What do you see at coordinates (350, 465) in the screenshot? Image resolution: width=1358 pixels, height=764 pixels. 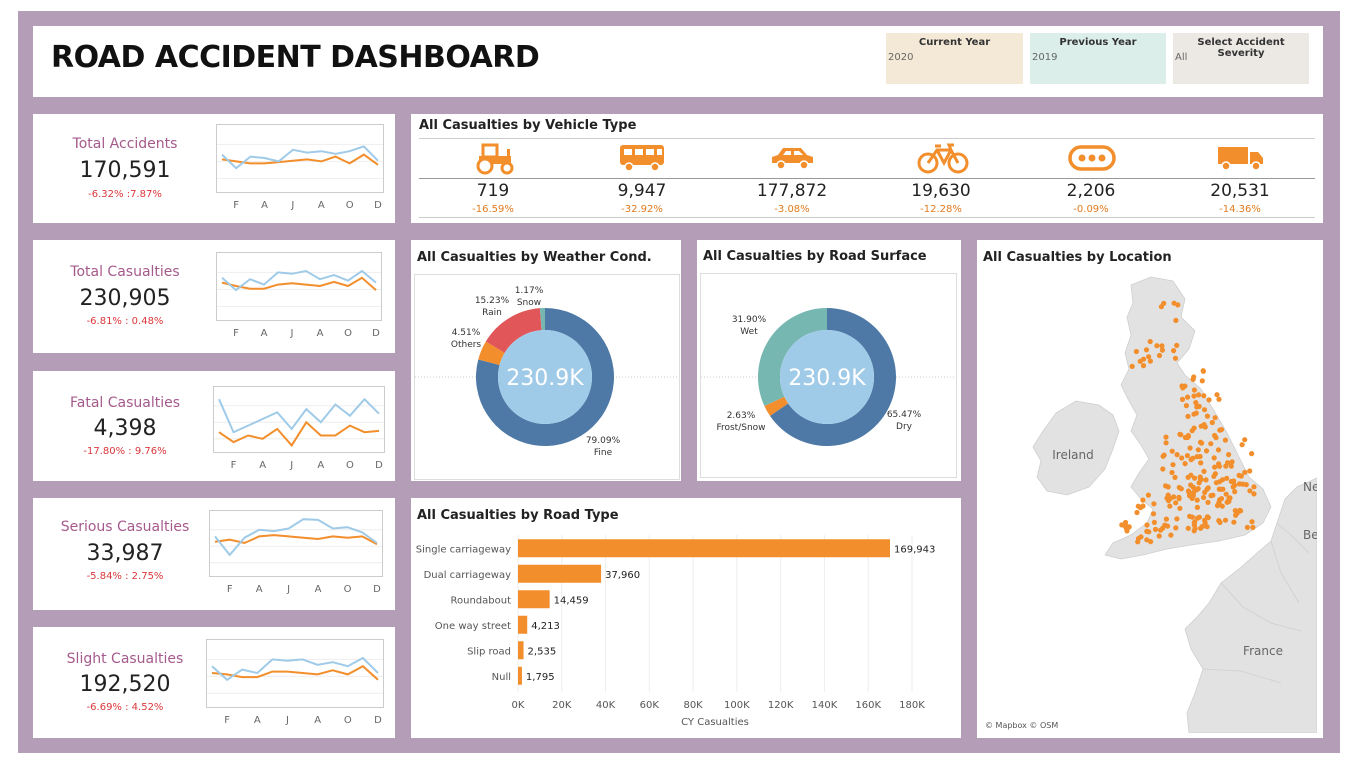 I see `month-tick-label: O` at bounding box center [350, 465].